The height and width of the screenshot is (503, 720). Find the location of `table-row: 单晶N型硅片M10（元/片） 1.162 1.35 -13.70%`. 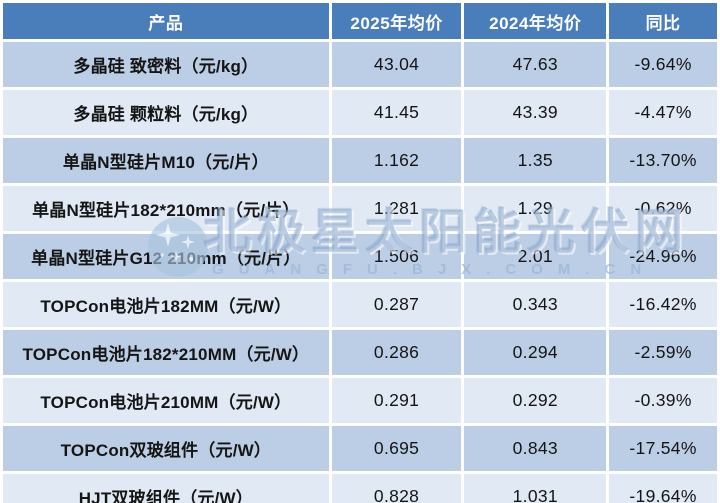

table-row: 单晶N型硅片M10（元/片） 1.162 1.35 -13.70% is located at coordinates (360, 160).